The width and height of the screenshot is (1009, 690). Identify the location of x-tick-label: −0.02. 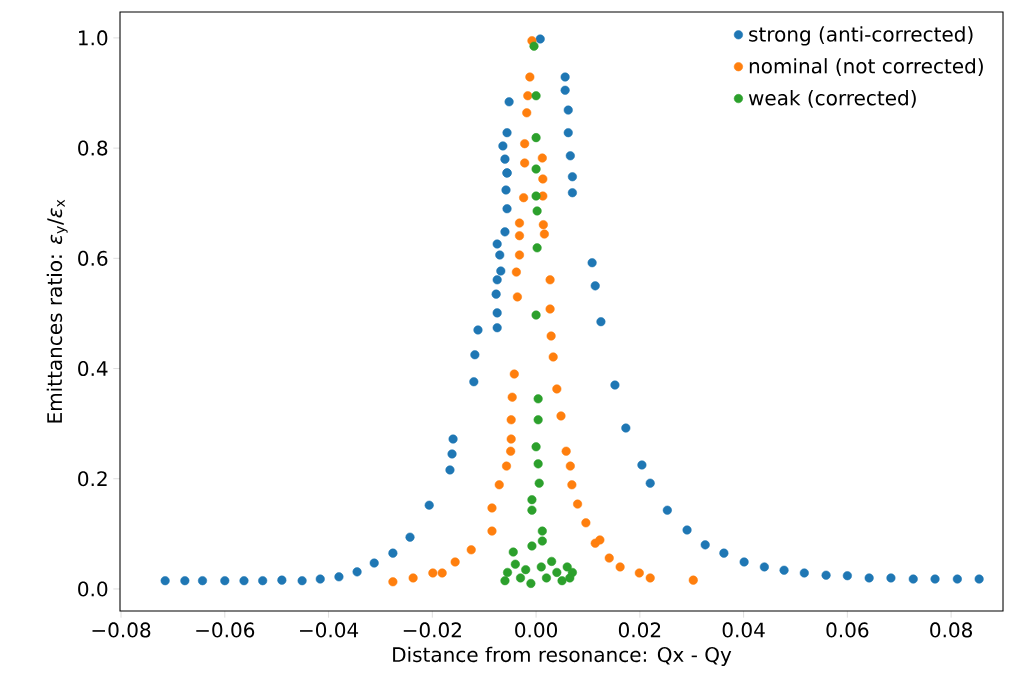
(432, 630).